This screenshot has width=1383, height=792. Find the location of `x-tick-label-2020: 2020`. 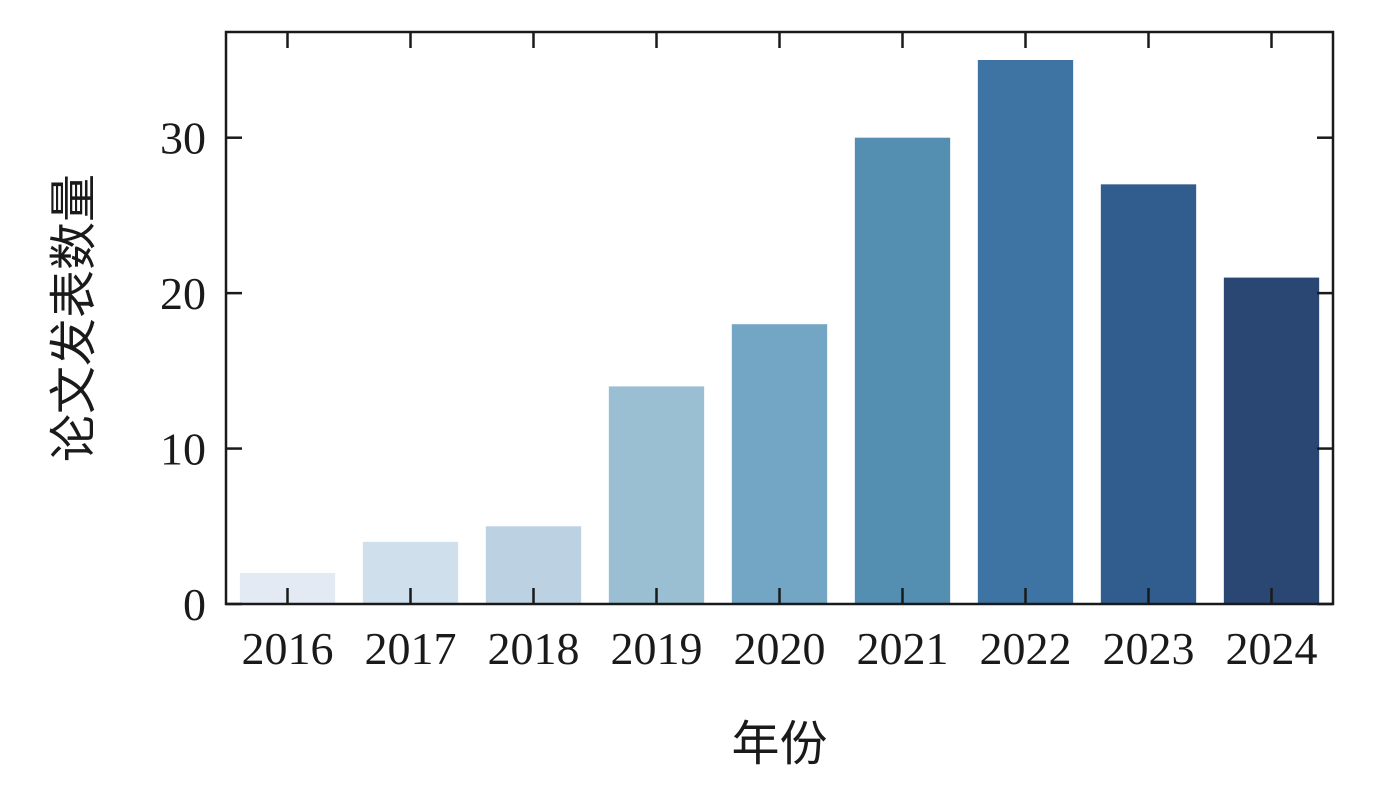

x-tick-label-2020: 2020 is located at coordinates (780, 648).